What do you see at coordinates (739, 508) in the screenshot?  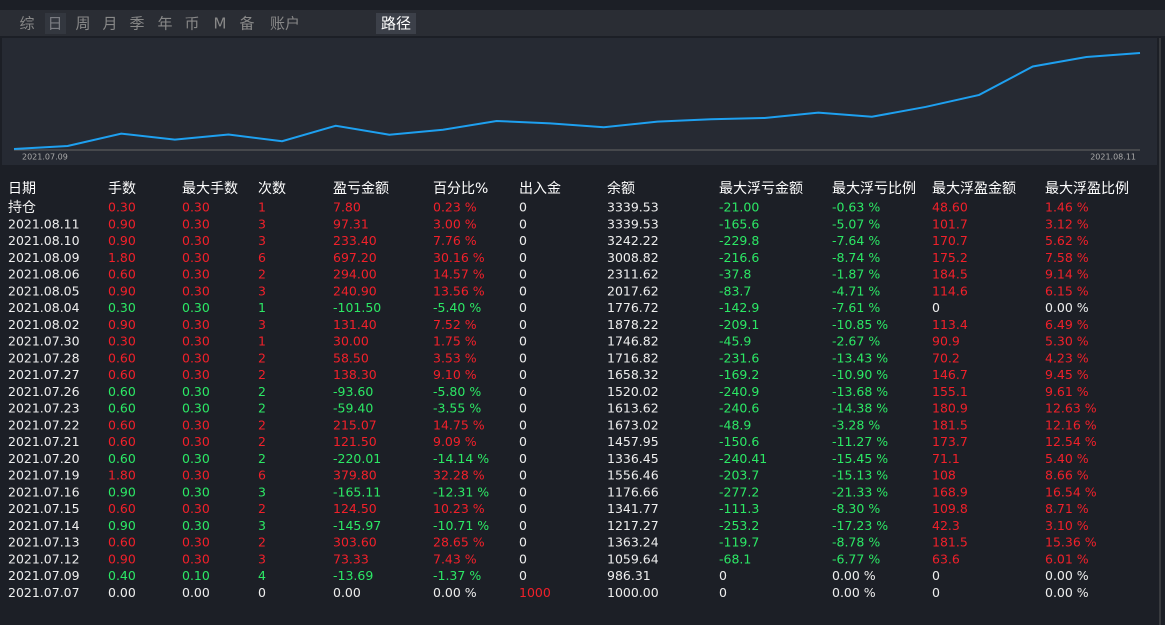 I see `cell: -111.3` at bounding box center [739, 508].